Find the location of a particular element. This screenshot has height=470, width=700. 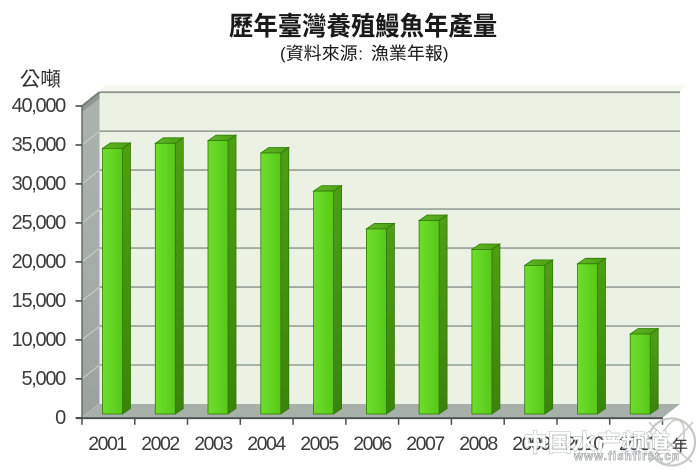

svg-text: 10,000 is located at coordinates (39, 340).